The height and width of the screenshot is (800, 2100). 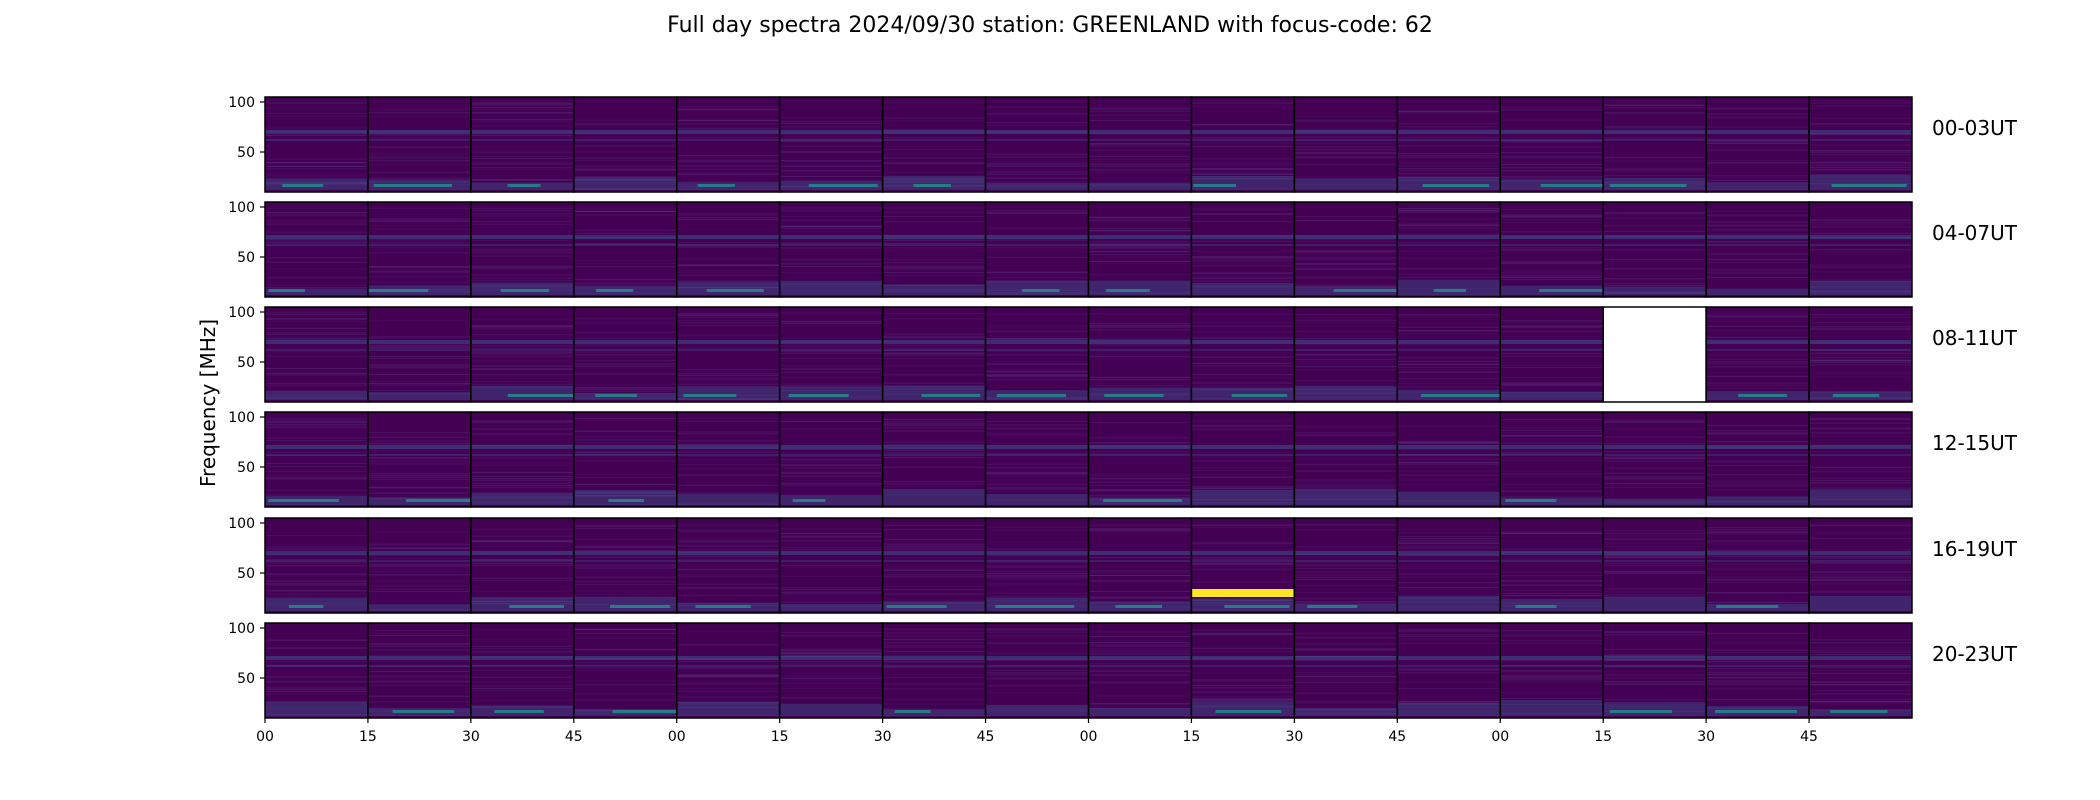 What do you see at coordinates (246, 468) in the screenshot?
I see `y-tick-label: 50` at bounding box center [246, 468].